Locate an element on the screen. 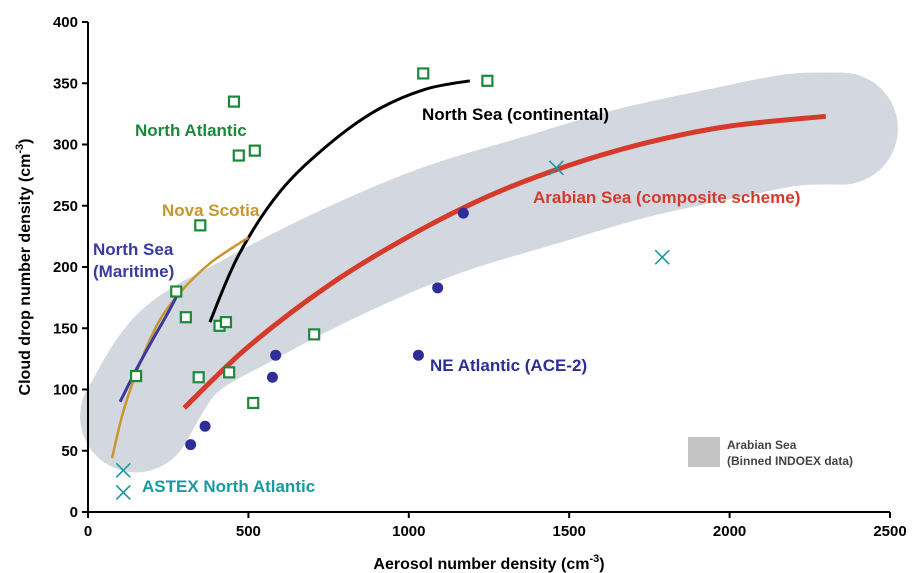 The height and width of the screenshot is (573, 919). y-tick-label: 400 is located at coordinates (65, 22).